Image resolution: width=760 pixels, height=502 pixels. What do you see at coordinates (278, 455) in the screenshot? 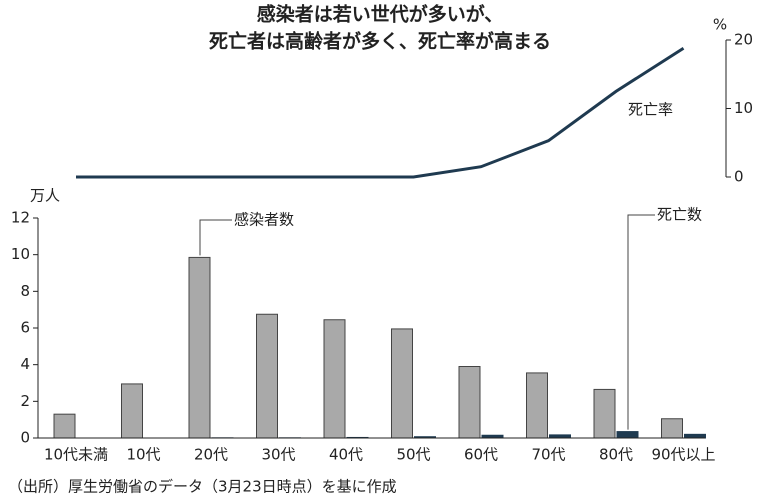
I see `x-tick-label: 30代` at bounding box center [278, 455].